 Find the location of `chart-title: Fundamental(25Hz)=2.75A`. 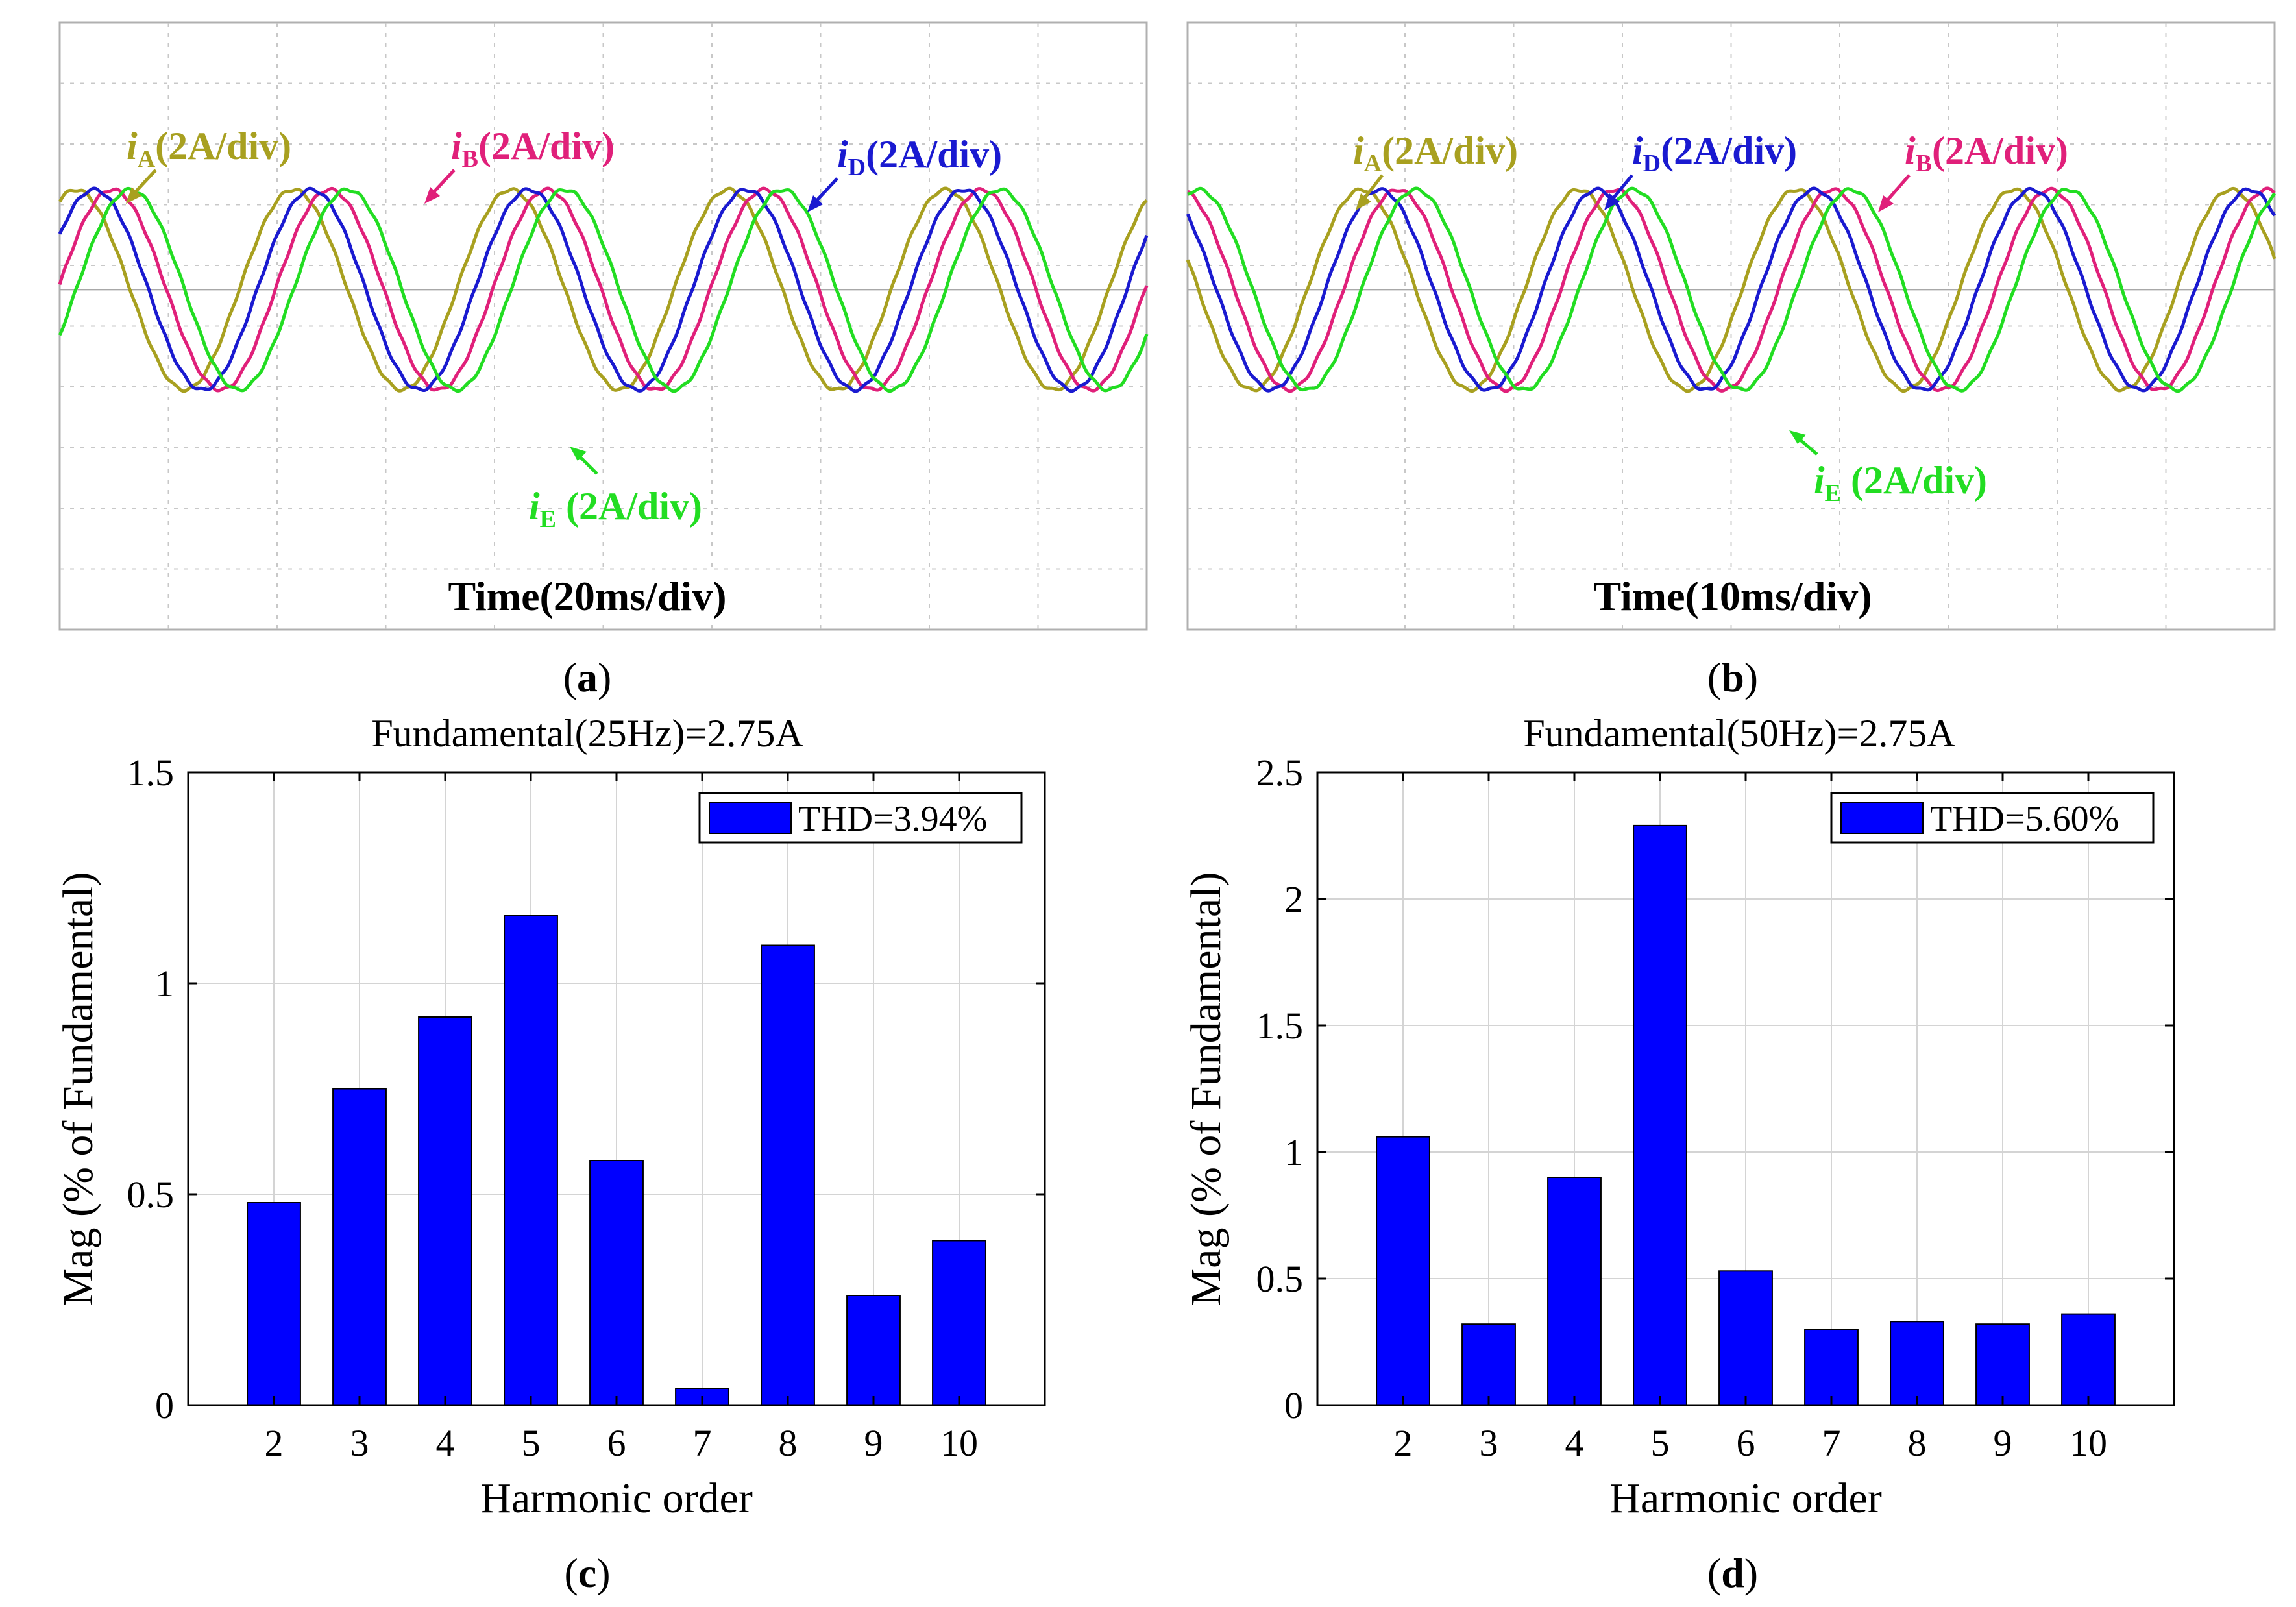

chart-title: Fundamental(25Hz)=2.75A is located at coordinates (587, 733).